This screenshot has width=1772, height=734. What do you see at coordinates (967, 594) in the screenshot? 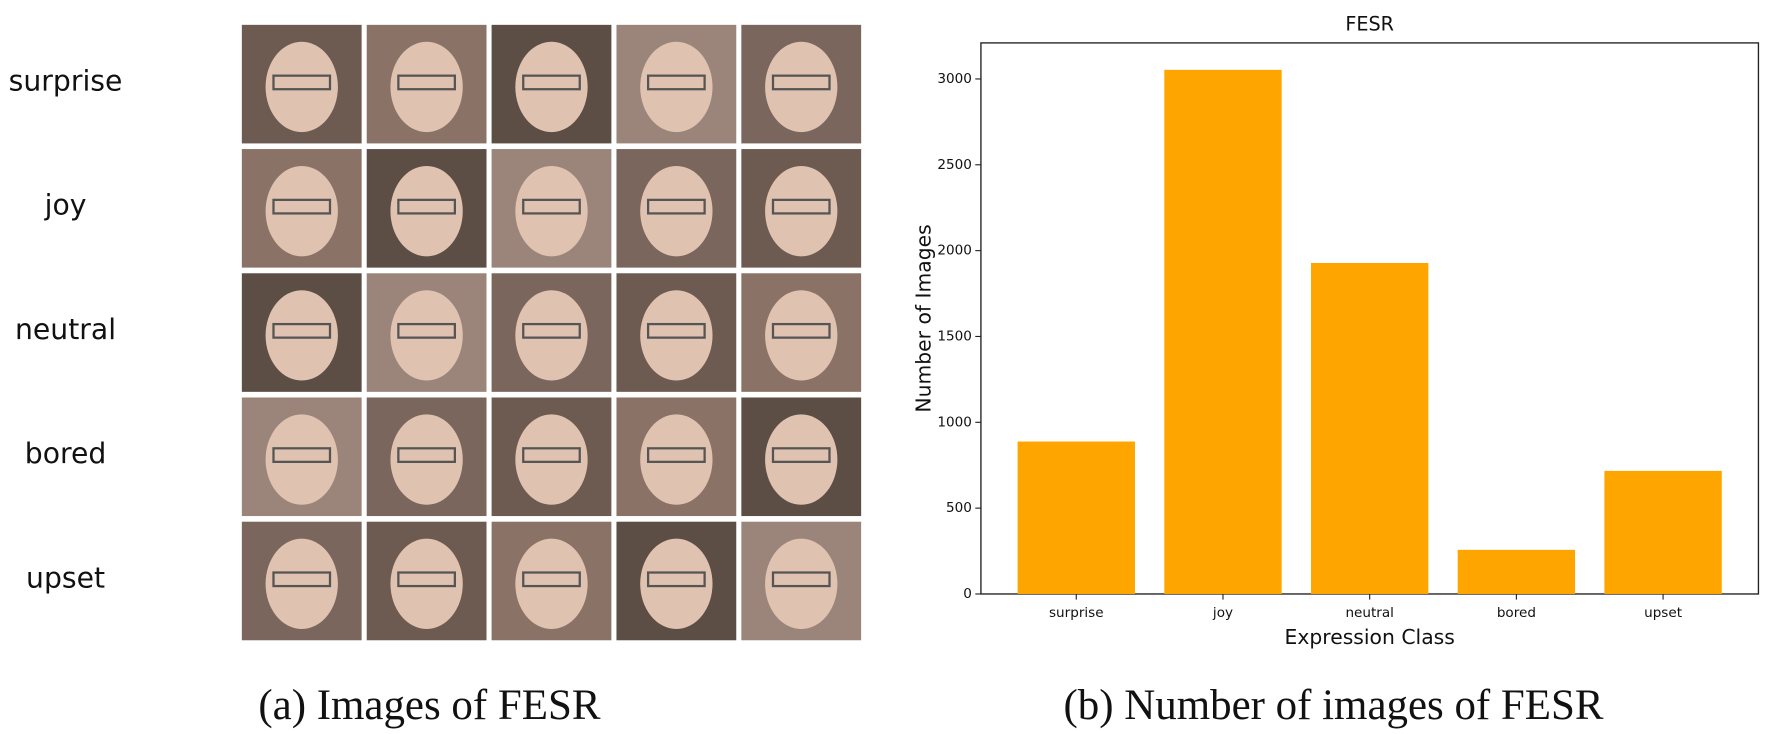
I see `y-tick-label: 0` at bounding box center [967, 594].